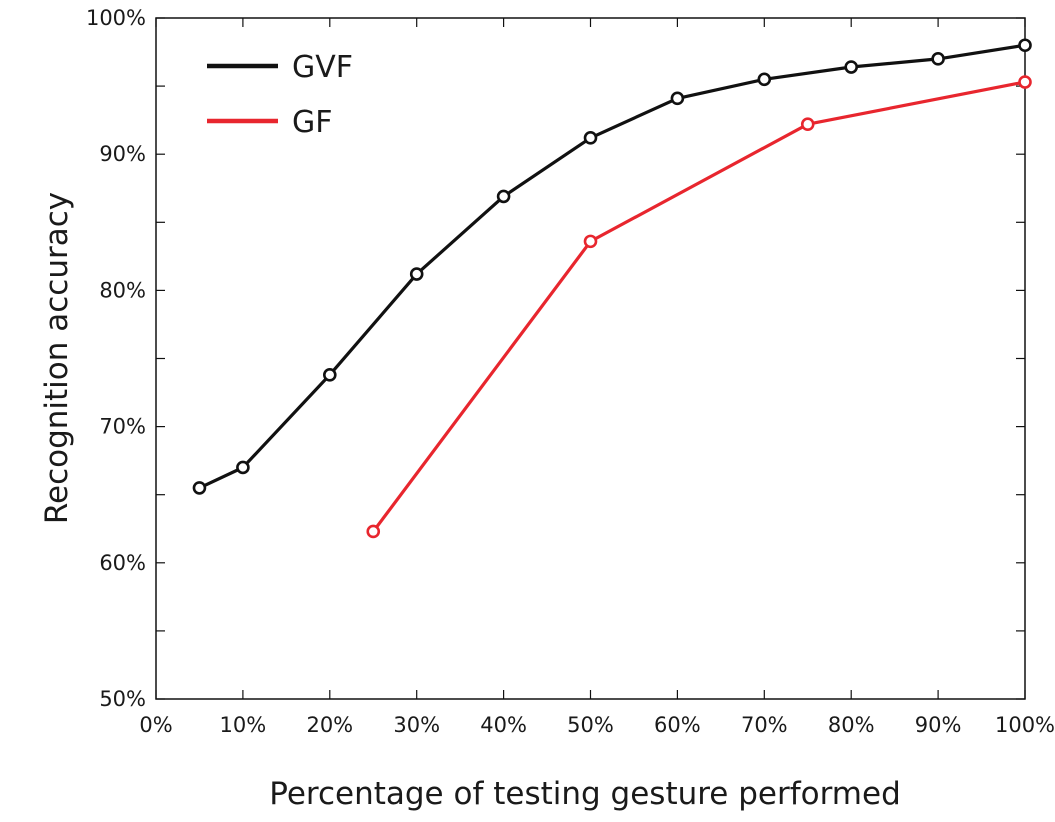  Describe the element at coordinates (416, 725) in the screenshot. I see `x-tick-label: 30%` at that location.